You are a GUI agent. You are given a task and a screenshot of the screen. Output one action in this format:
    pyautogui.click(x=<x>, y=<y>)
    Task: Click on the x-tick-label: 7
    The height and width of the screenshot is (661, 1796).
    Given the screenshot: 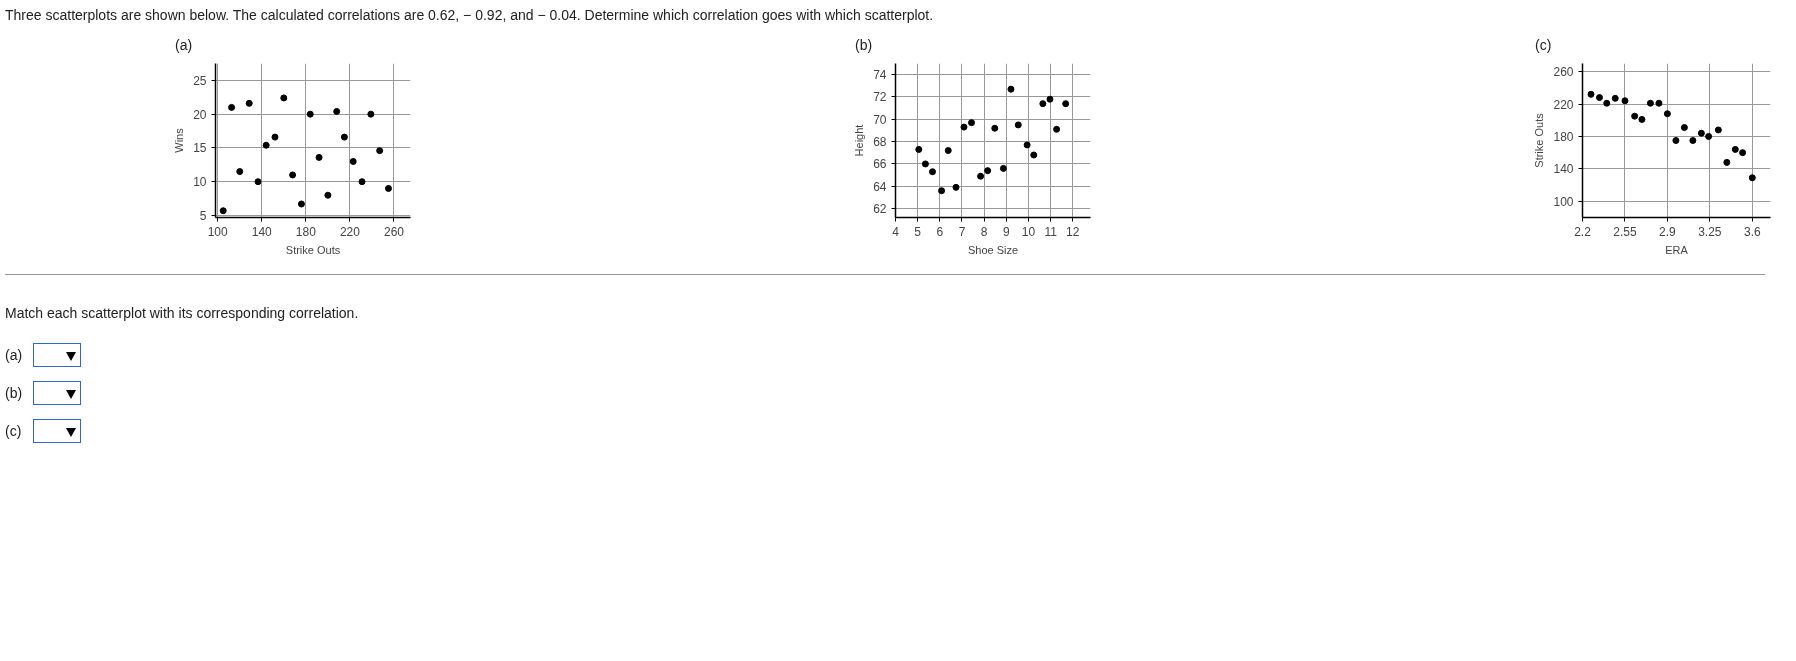 What is the action you would take?
    pyautogui.click(x=962, y=231)
    